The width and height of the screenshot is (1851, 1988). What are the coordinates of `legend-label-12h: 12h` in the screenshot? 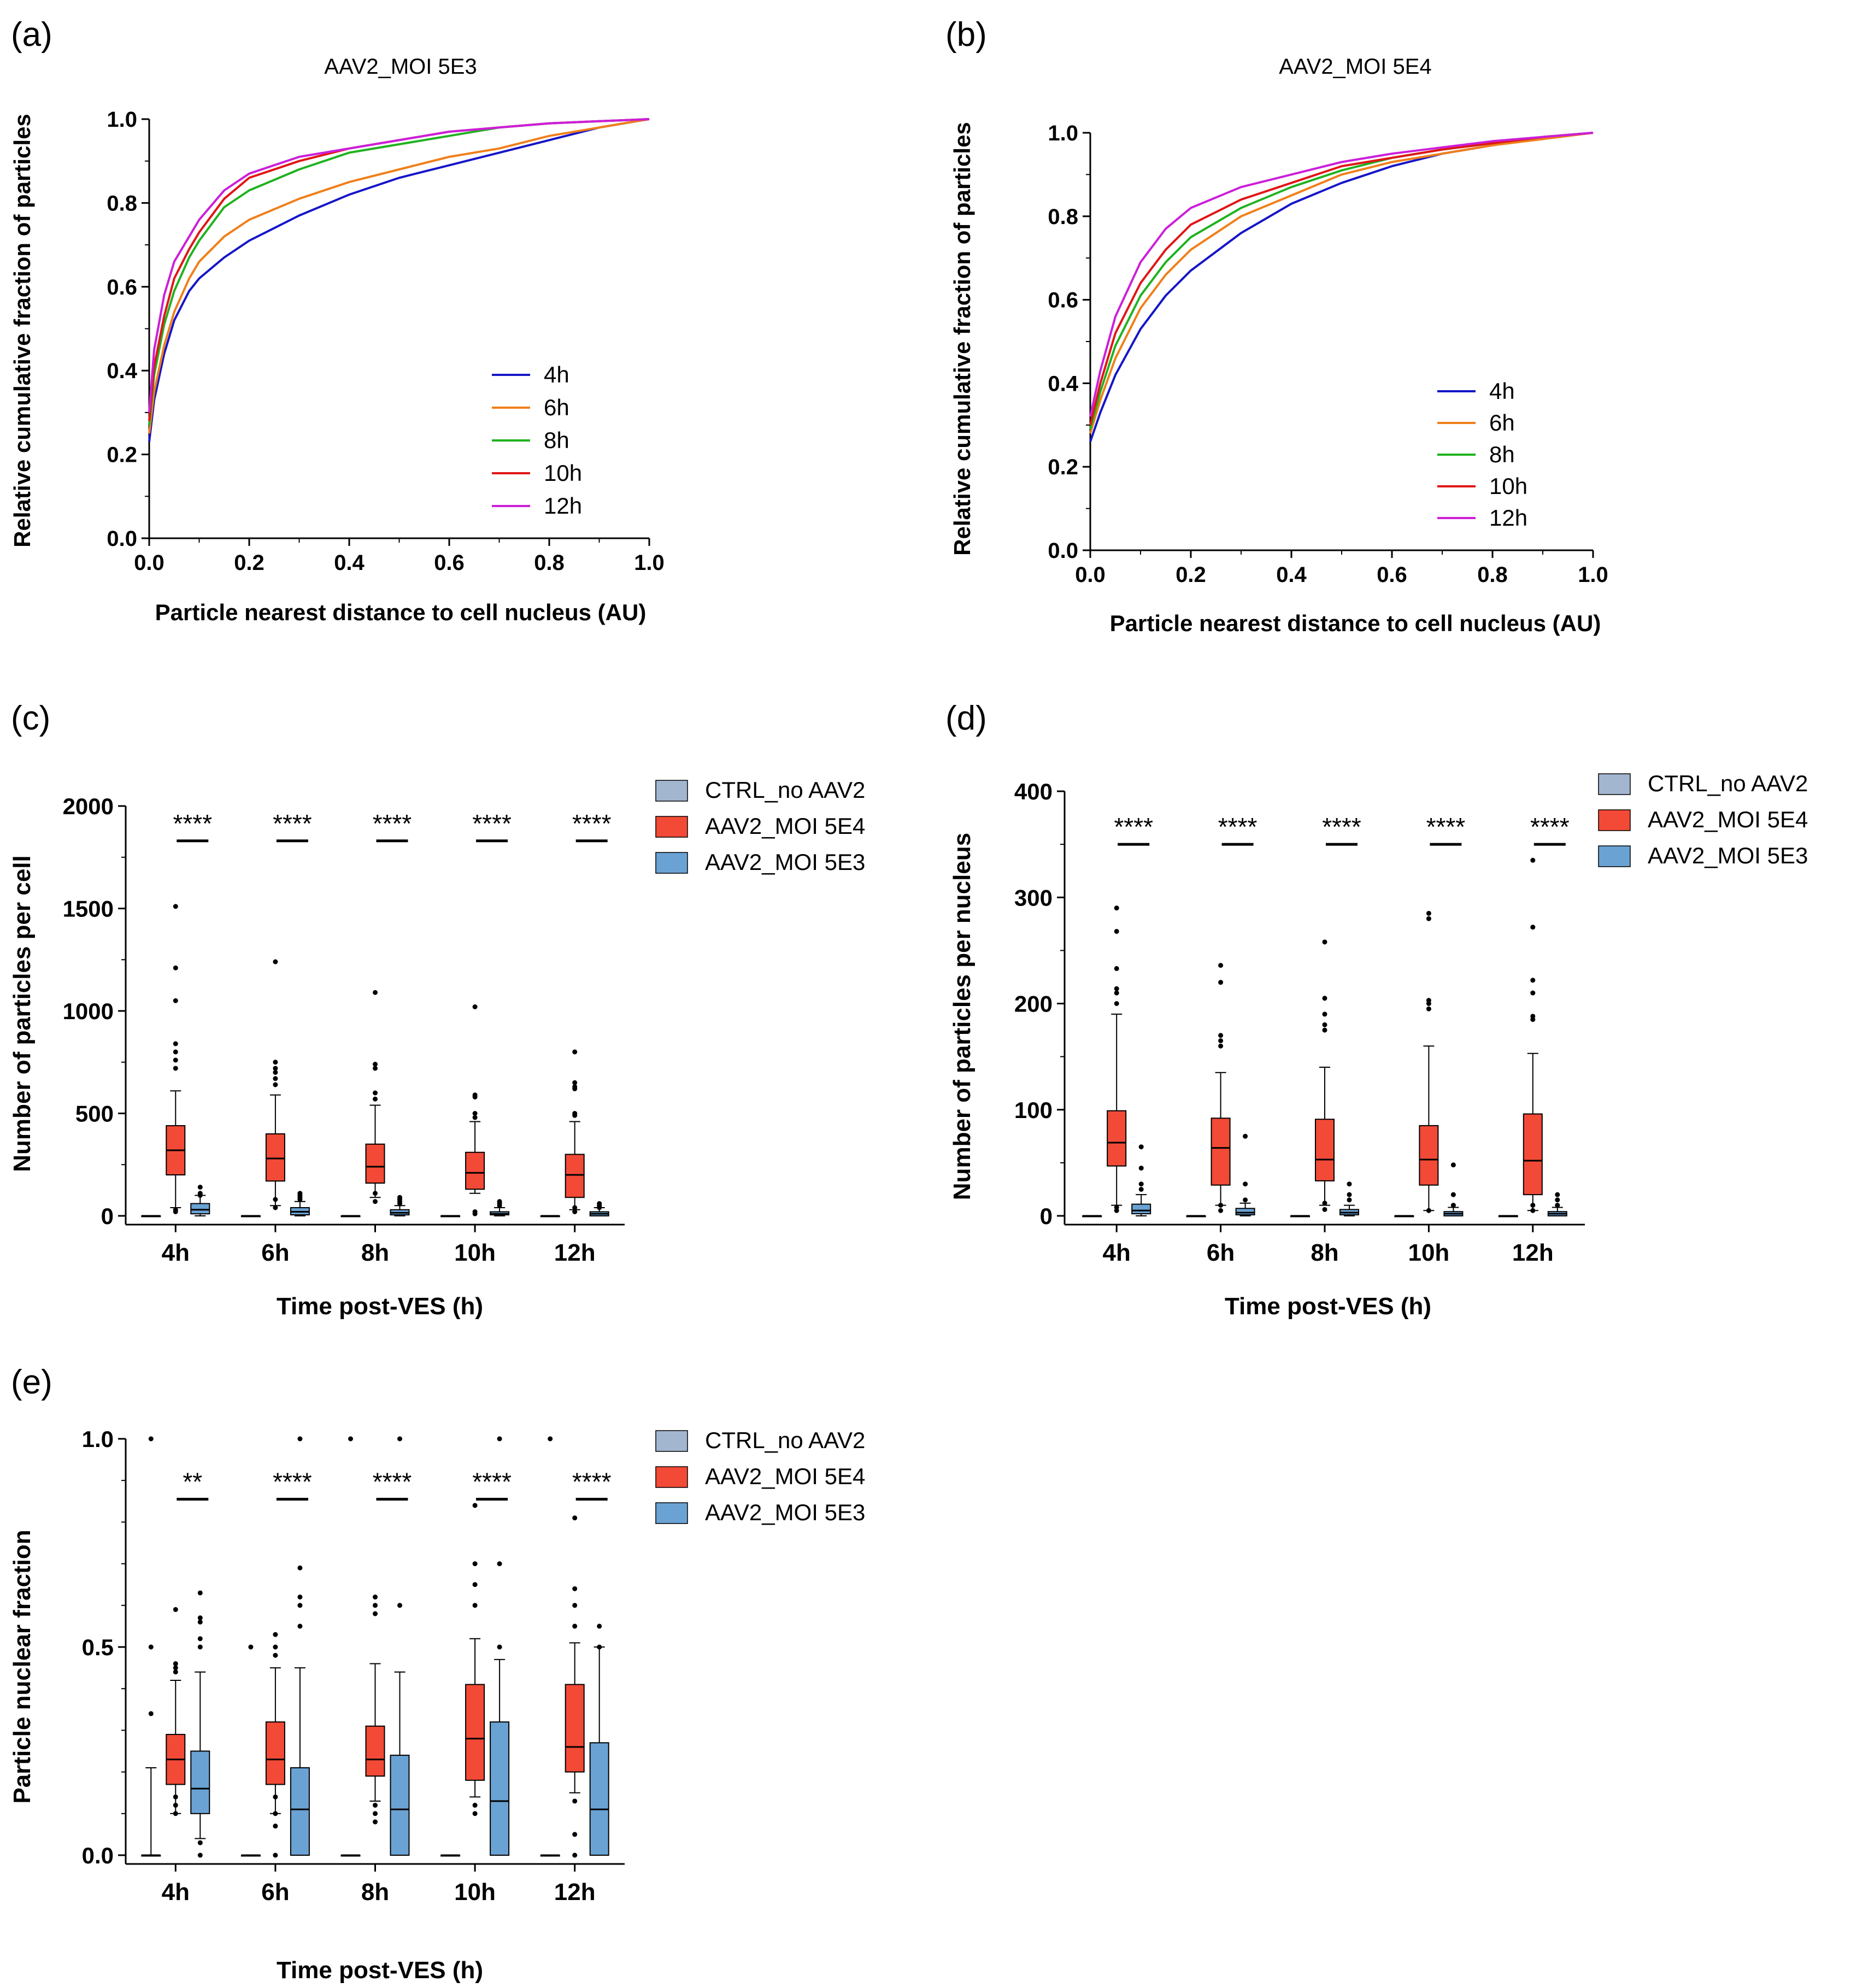 It's located at (1508, 518).